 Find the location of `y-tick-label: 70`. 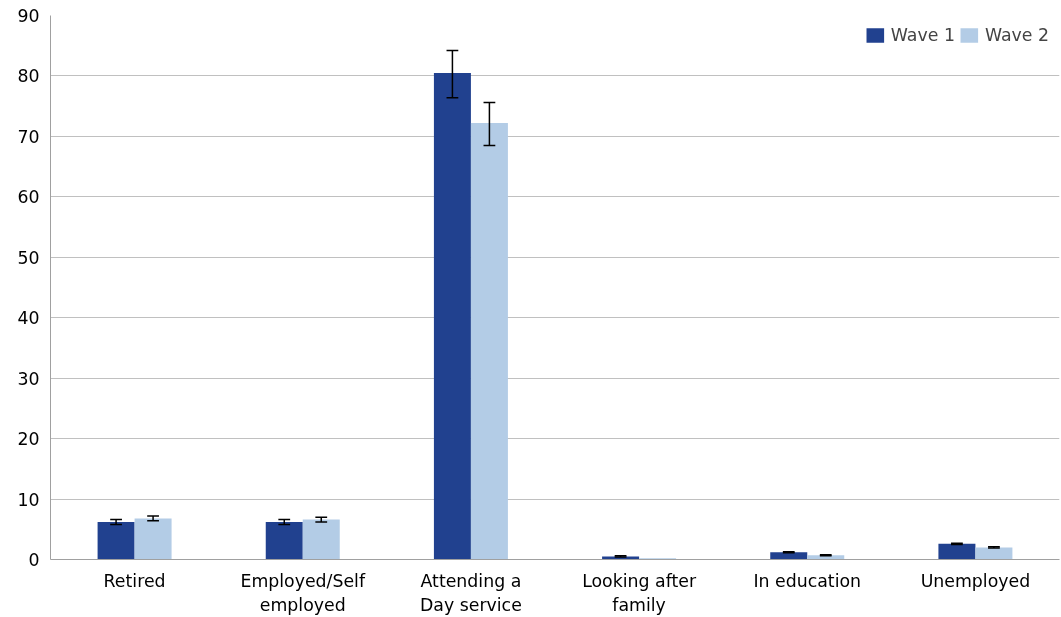

y-tick-label: 70 is located at coordinates (28, 136).